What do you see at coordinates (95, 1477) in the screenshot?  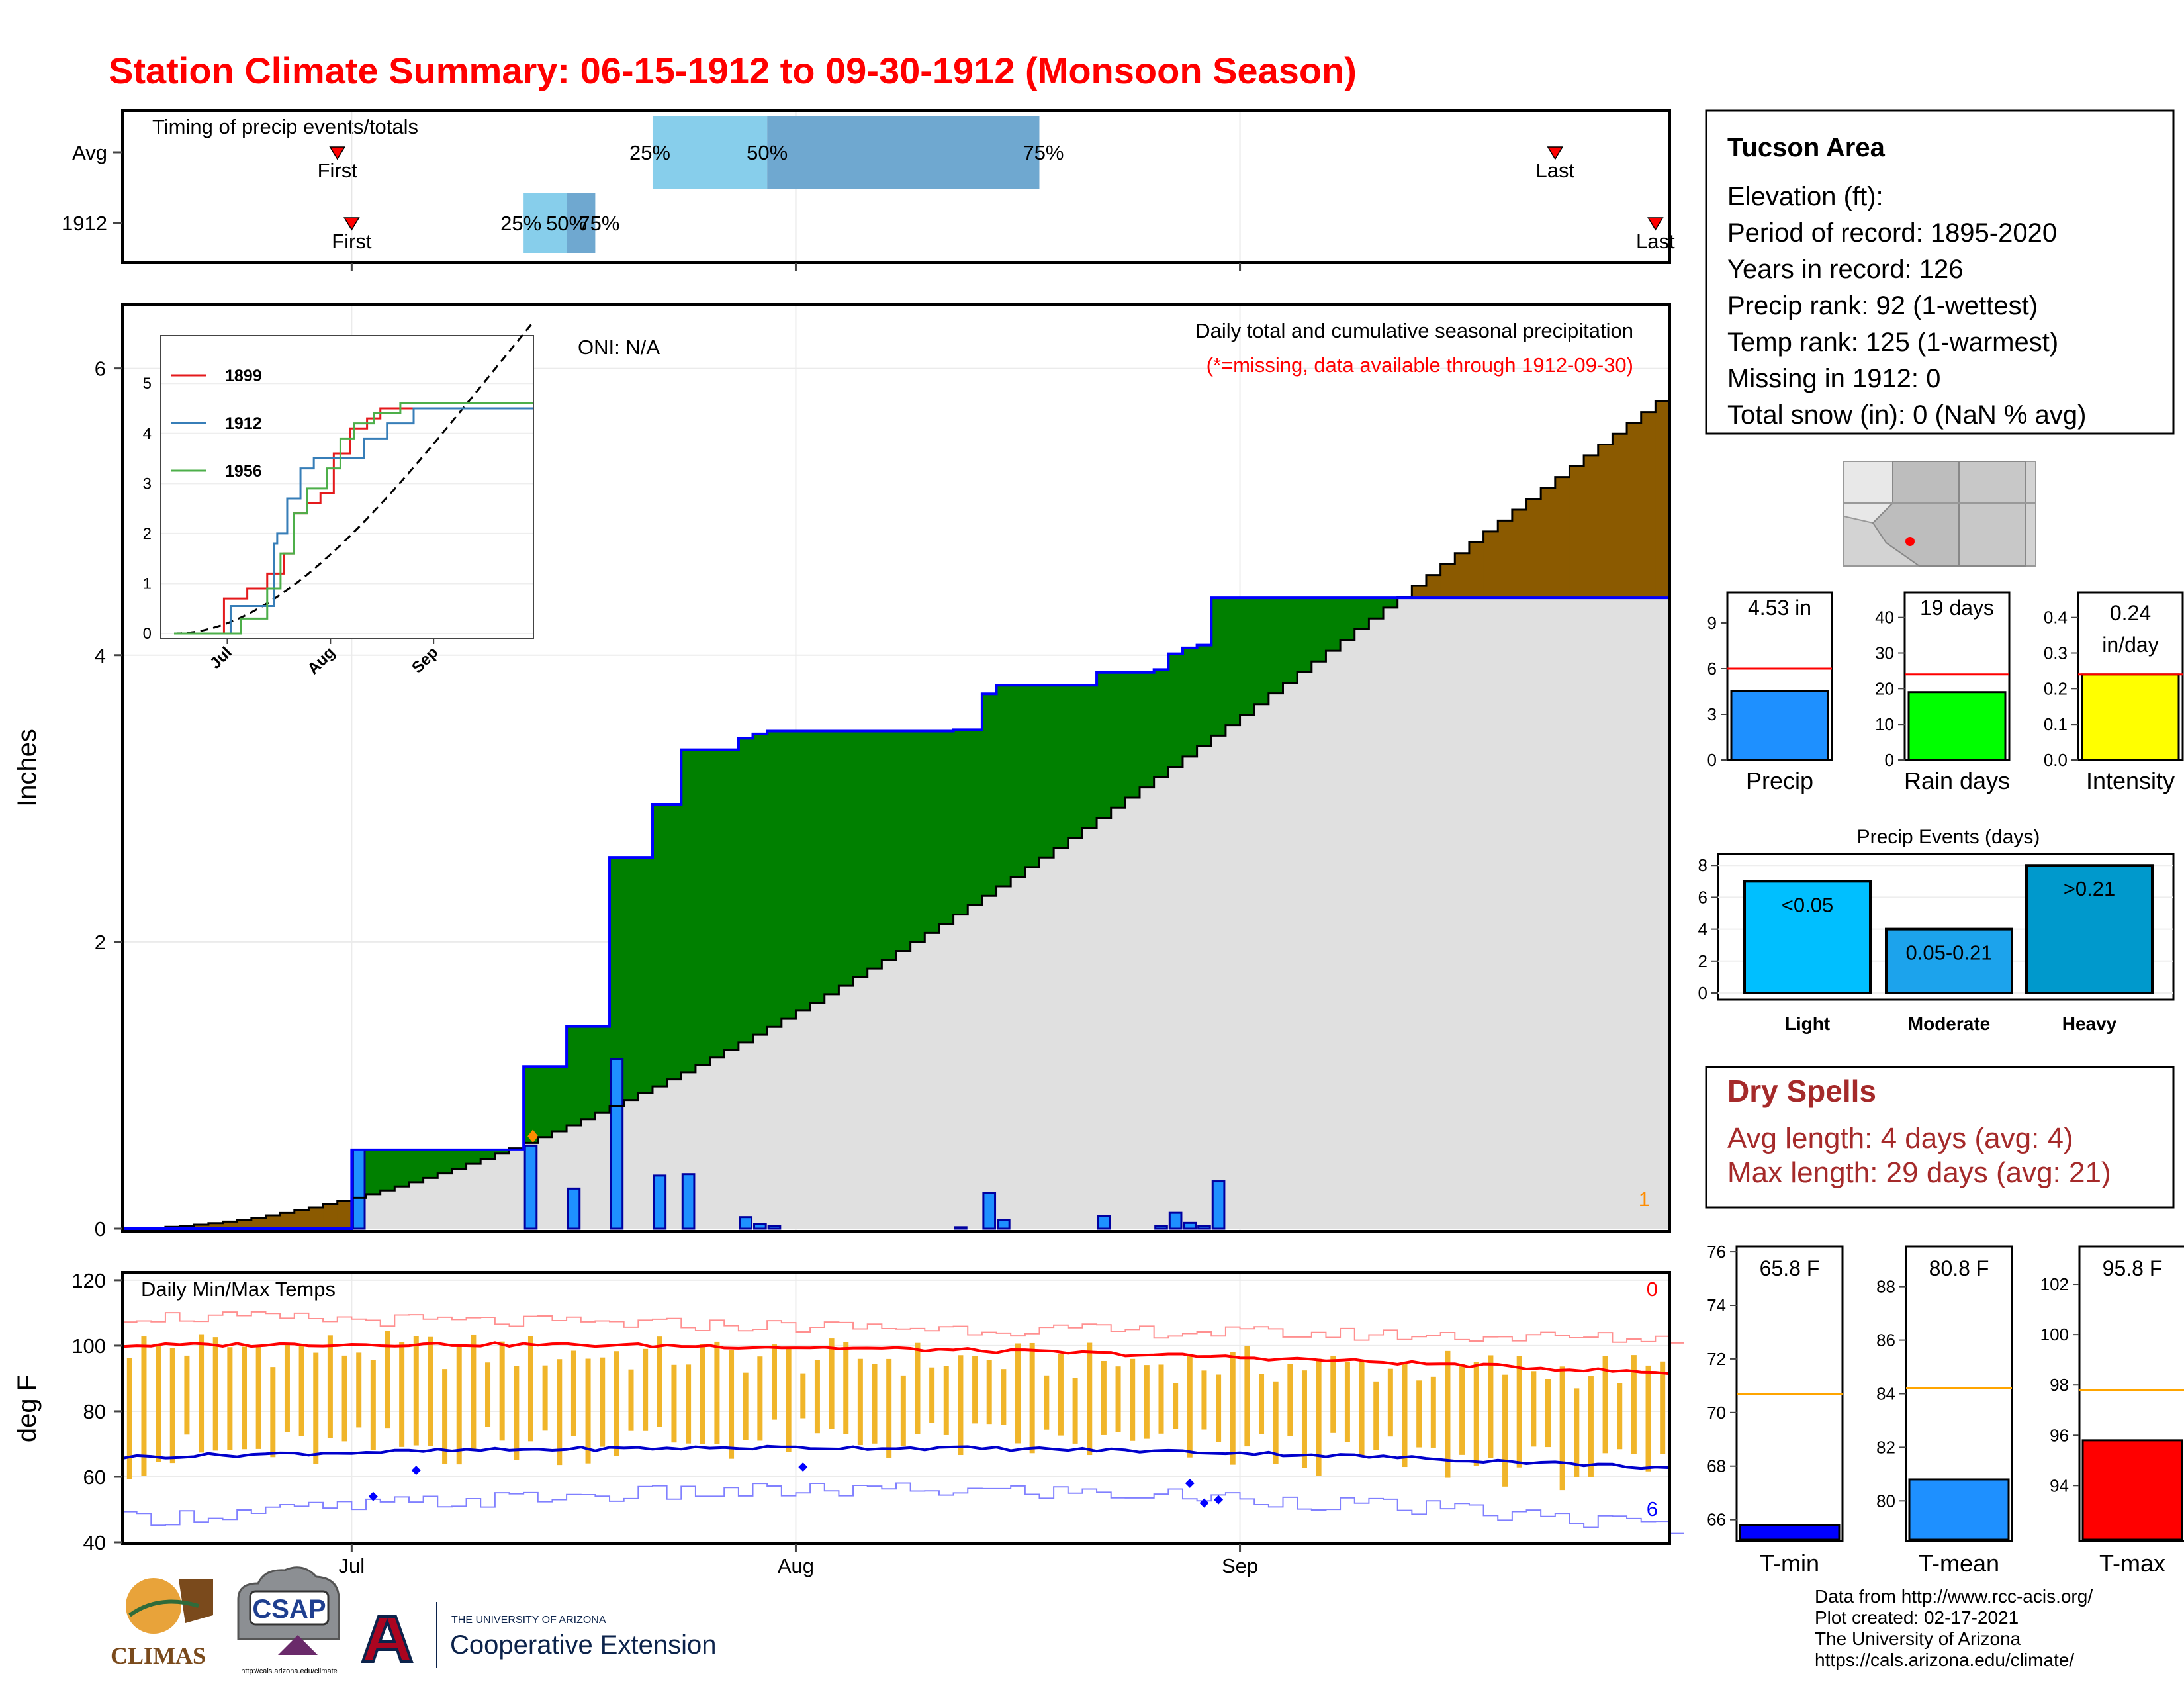 I see `temp-ytick-label: 60` at bounding box center [95, 1477].